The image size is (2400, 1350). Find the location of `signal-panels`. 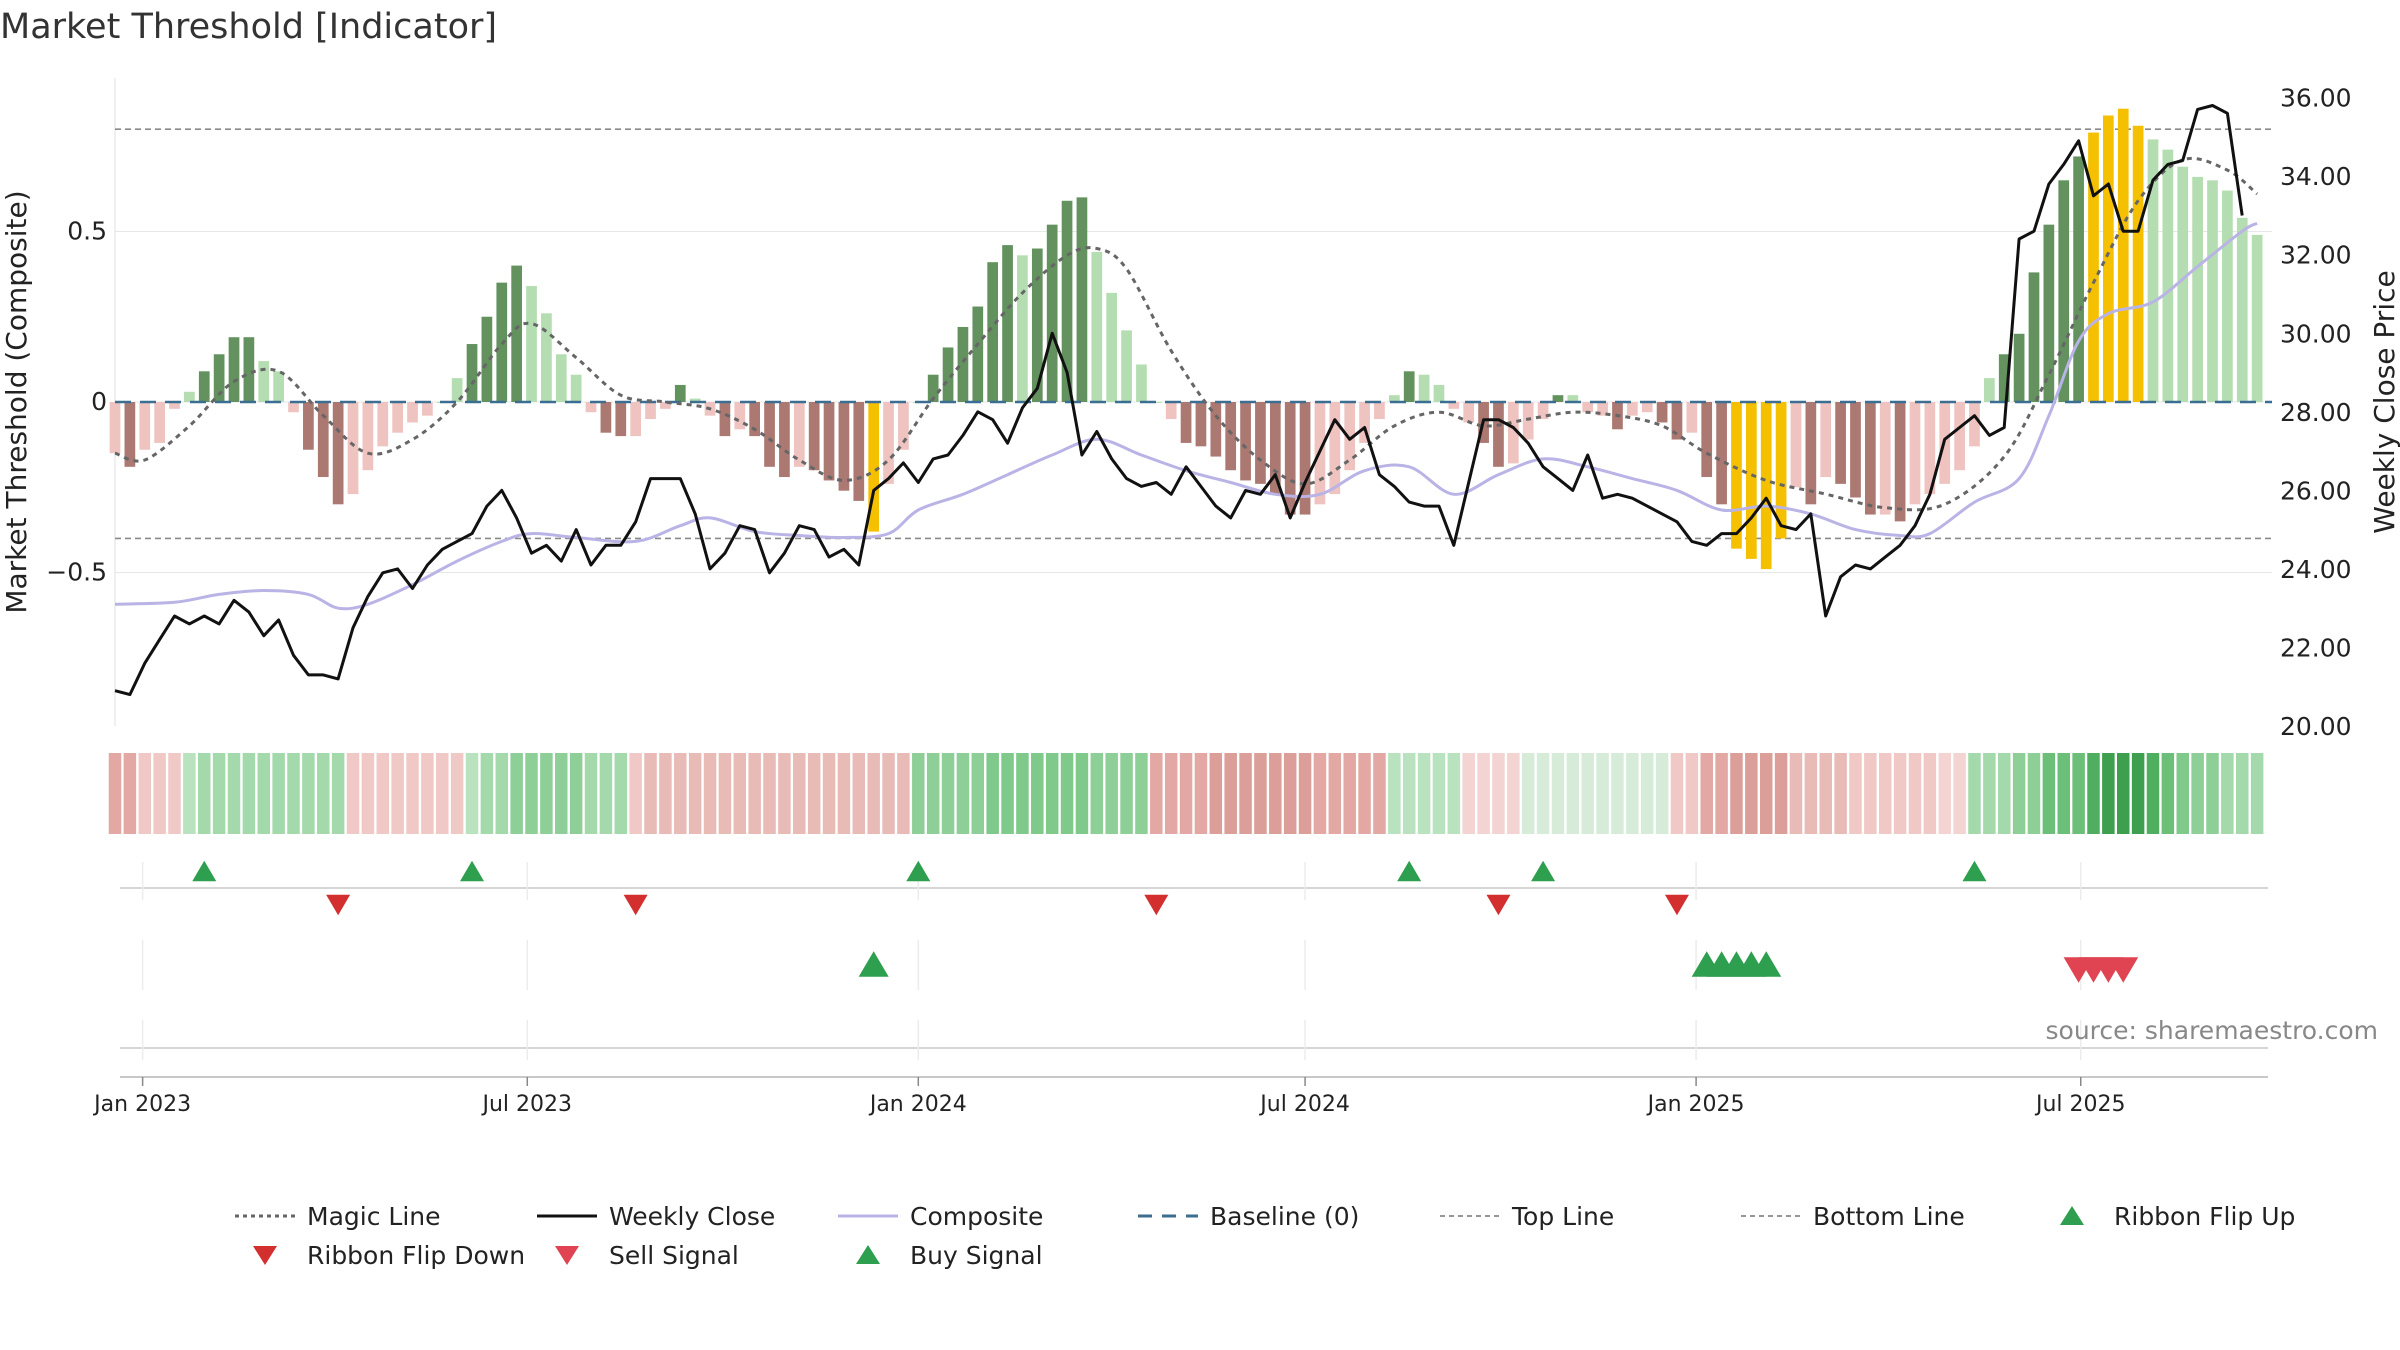

signal-panels is located at coordinates (1194, 969).